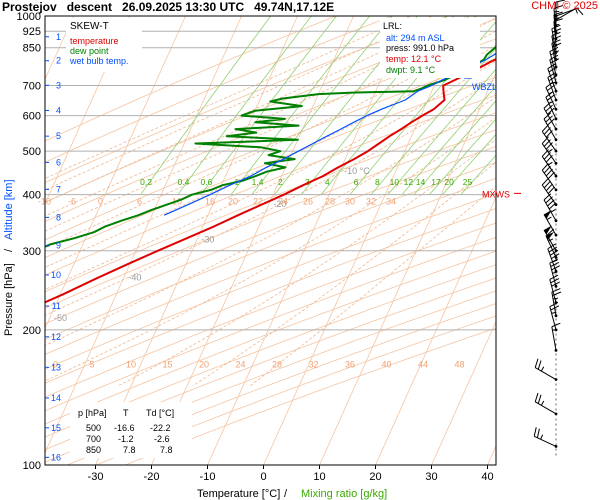 Image resolution: width=600 pixels, height=500 pixels. I want to click on mixing-ratio-tick-label: 1.4, so click(258, 182).